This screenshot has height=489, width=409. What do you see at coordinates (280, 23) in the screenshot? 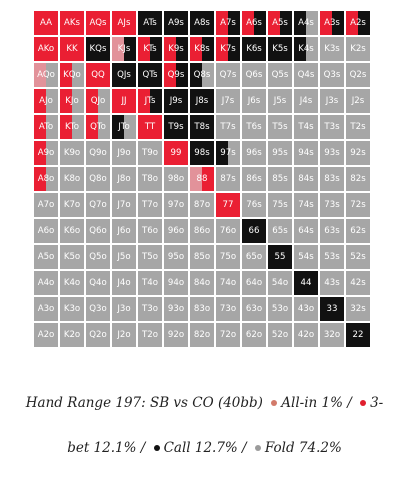
I see `hand-label: A5s` at bounding box center [280, 23].